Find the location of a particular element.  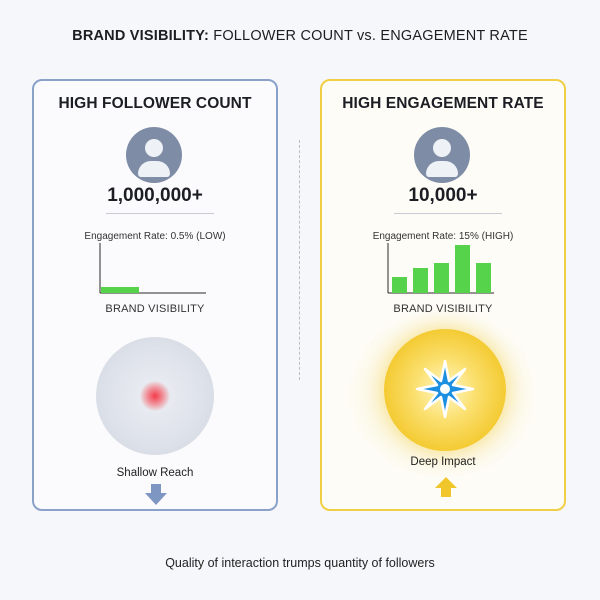

starburst-icon is located at coordinates (445, 389).